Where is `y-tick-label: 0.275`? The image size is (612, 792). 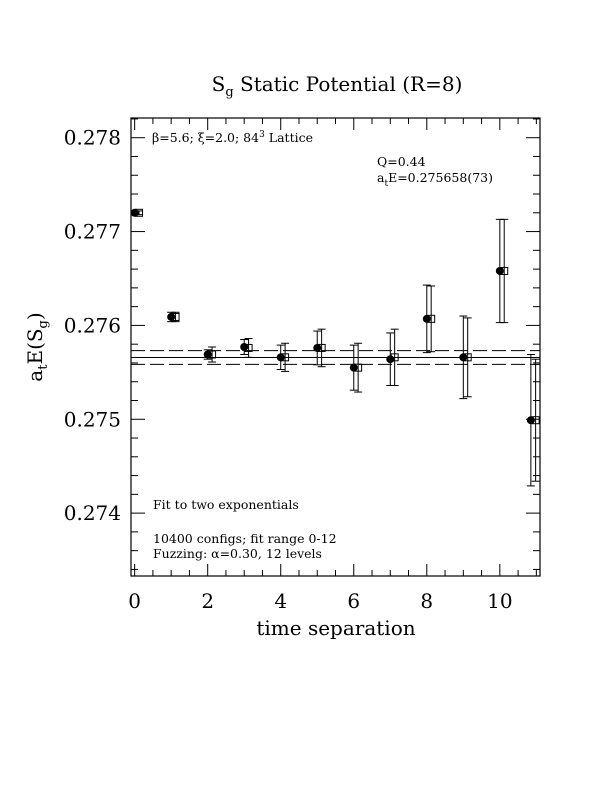
y-tick-label: 0.275 is located at coordinates (92, 419).